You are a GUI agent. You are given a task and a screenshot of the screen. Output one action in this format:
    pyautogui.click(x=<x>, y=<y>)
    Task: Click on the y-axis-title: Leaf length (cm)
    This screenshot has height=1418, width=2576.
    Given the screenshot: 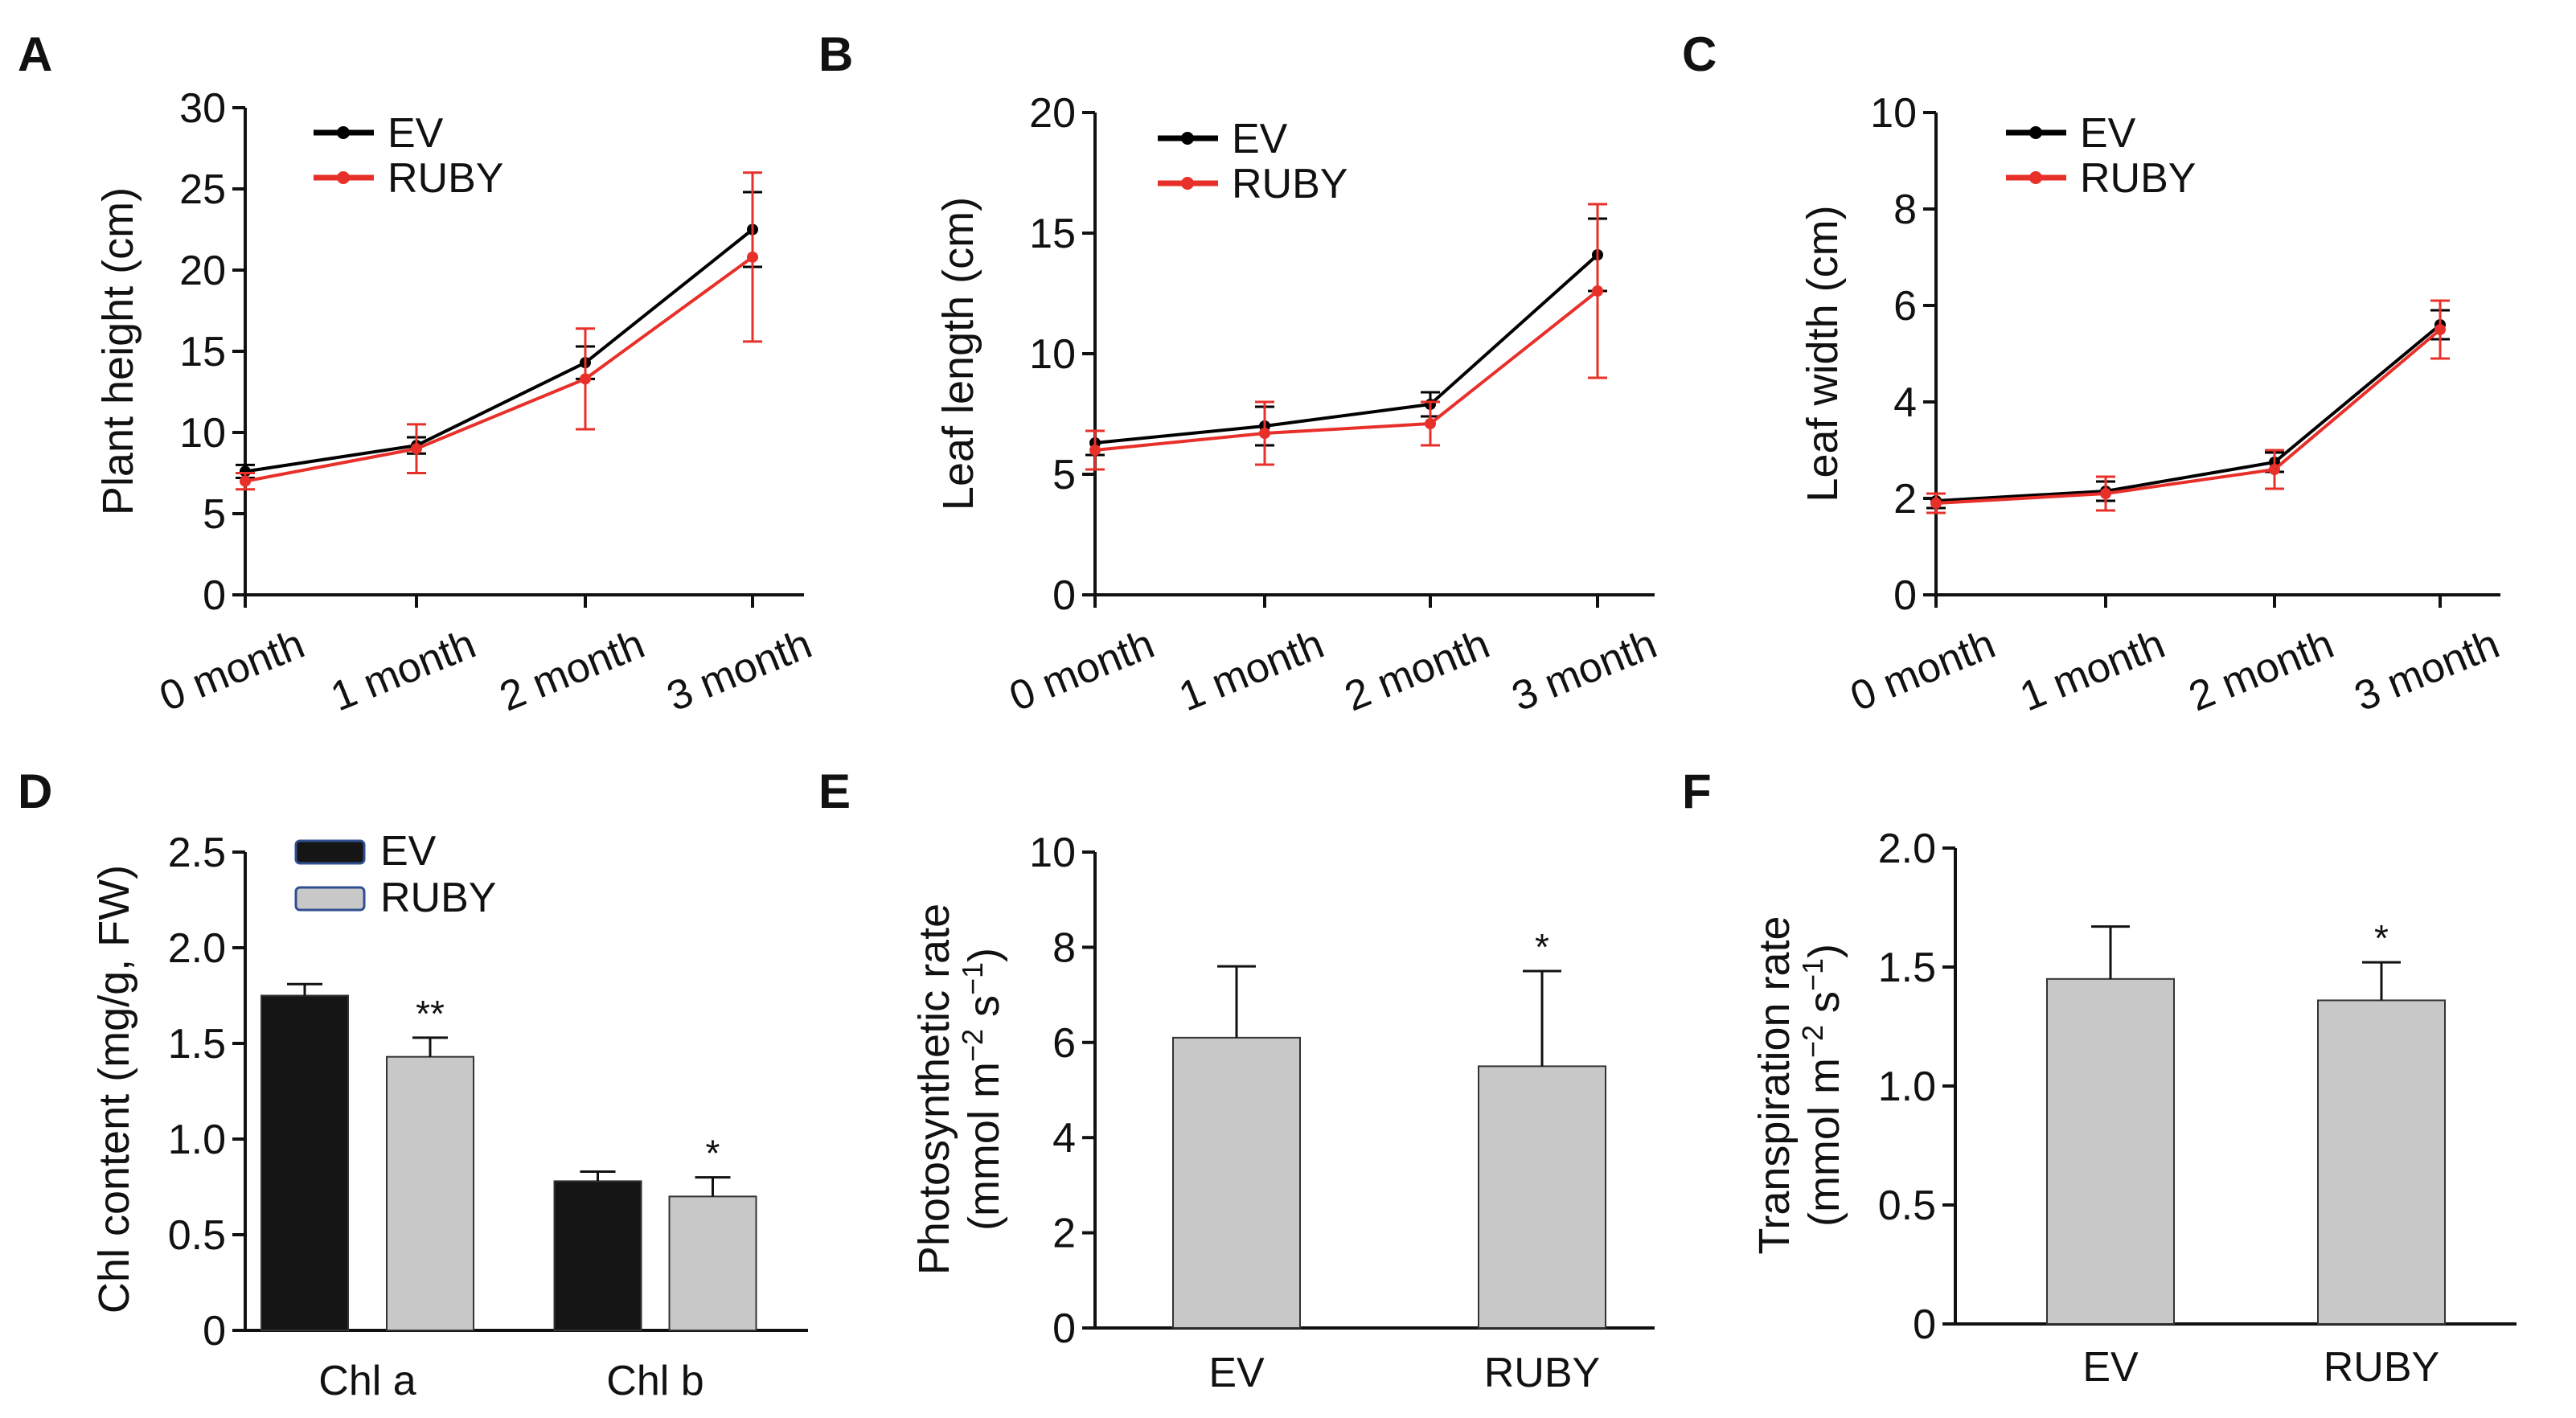 What is the action you would take?
    pyautogui.click(x=958, y=353)
    